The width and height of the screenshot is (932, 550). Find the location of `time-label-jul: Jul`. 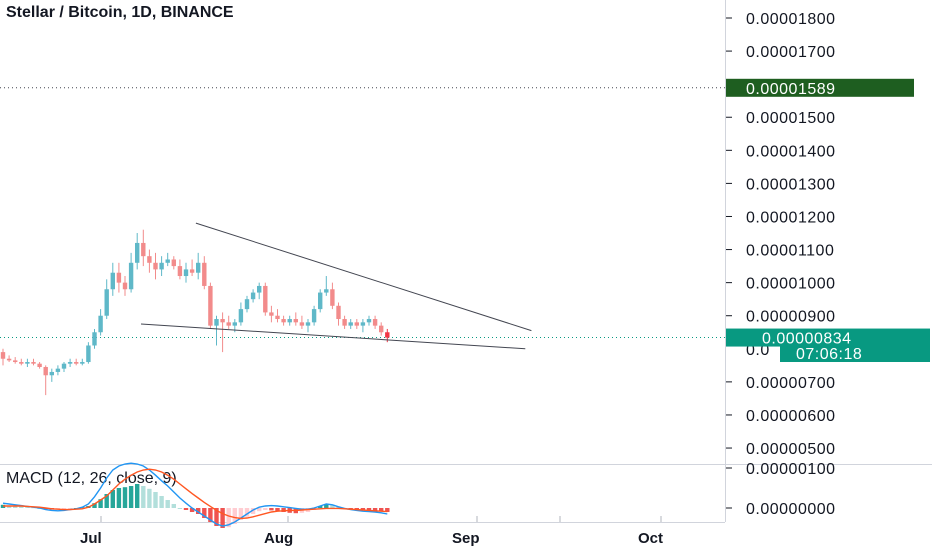

time-label-jul: Jul is located at coordinates (91, 538).